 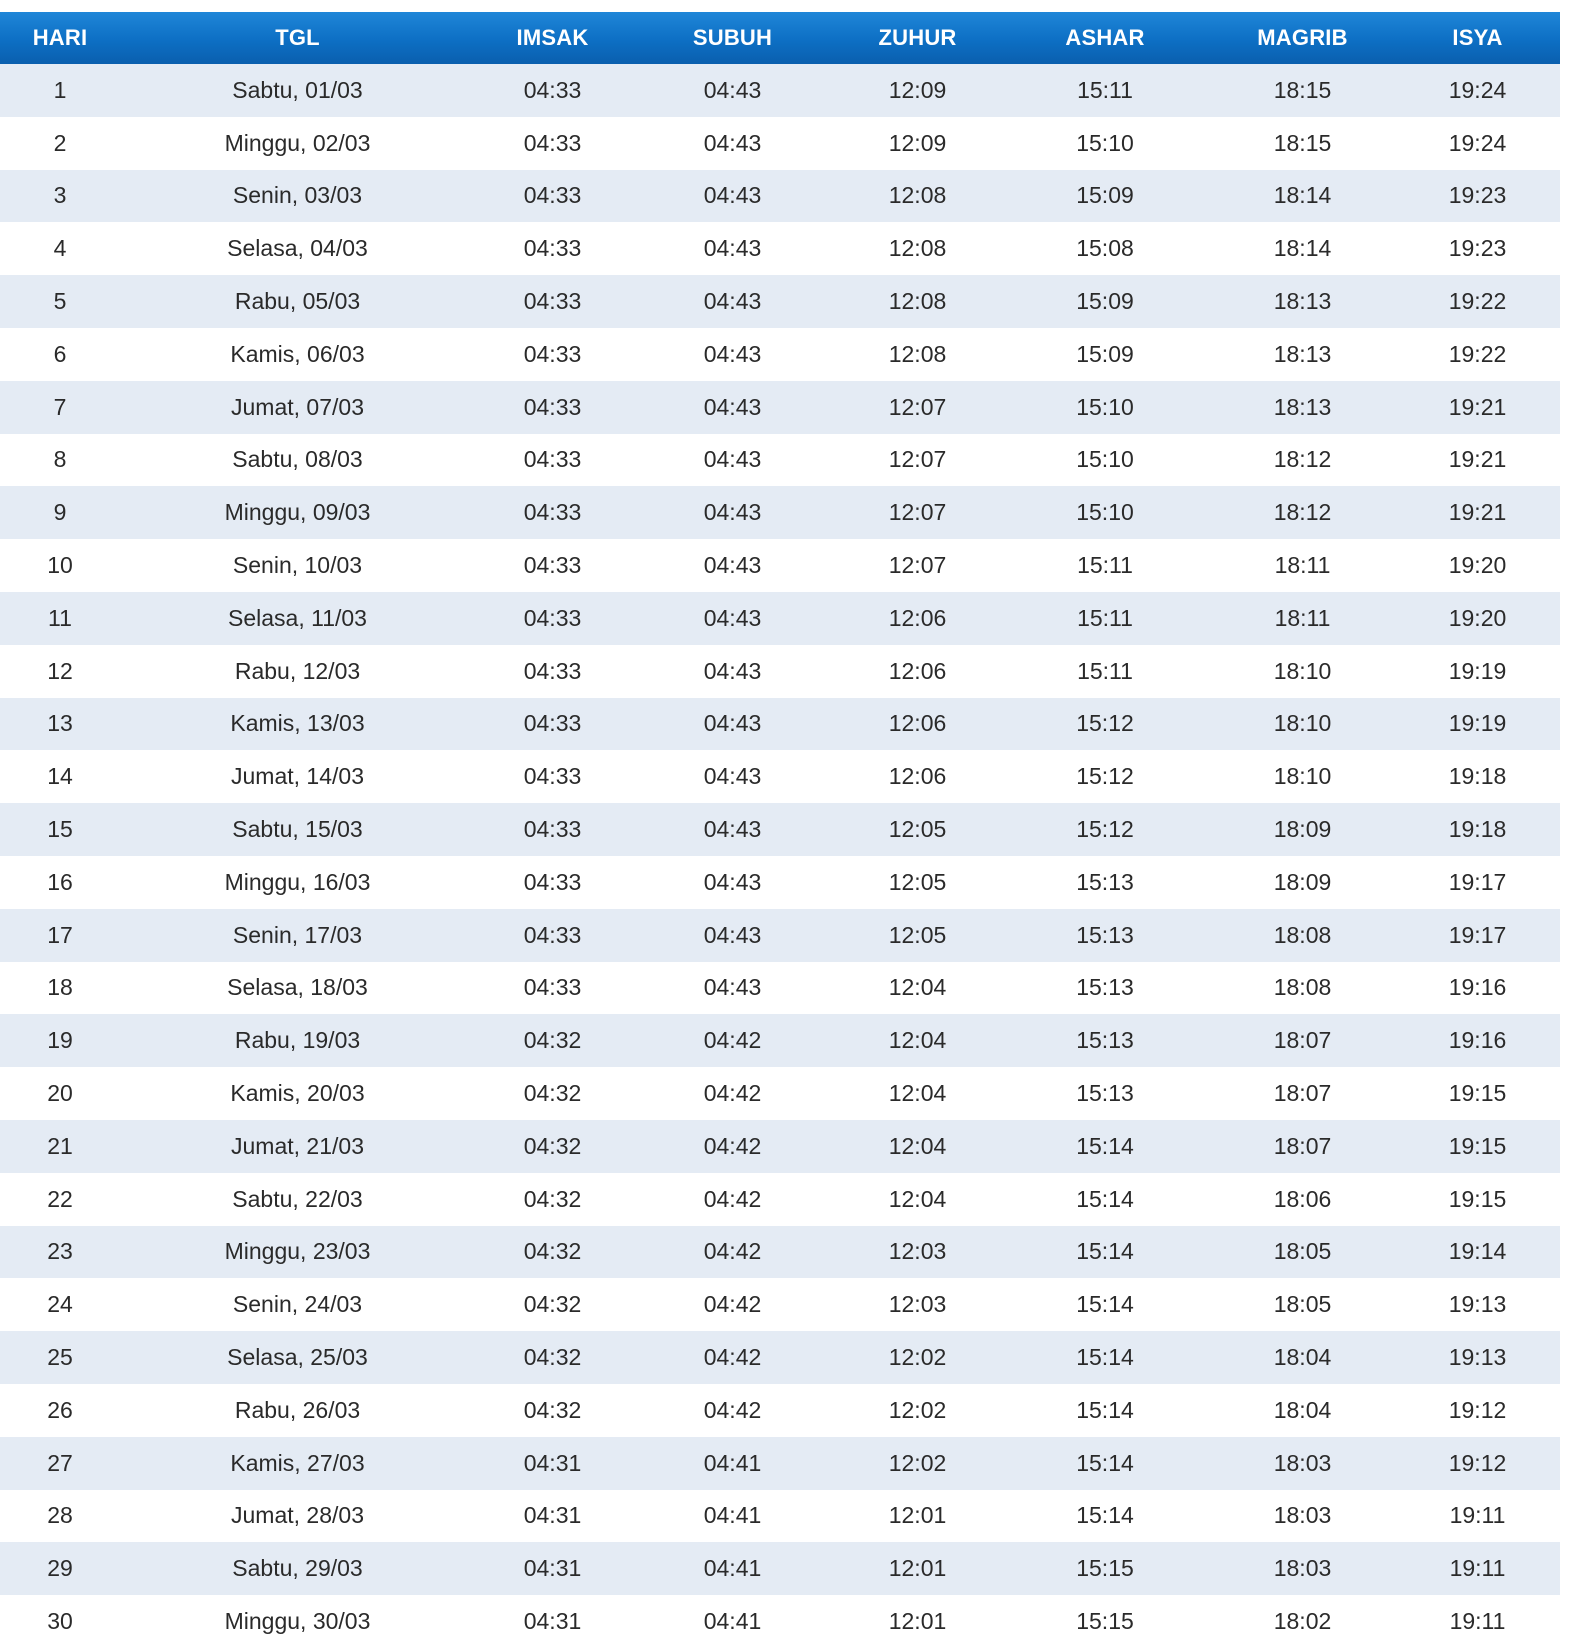 What do you see at coordinates (1477, 777) in the screenshot?
I see `cell-isya: 19:18` at bounding box center [1477, 777].